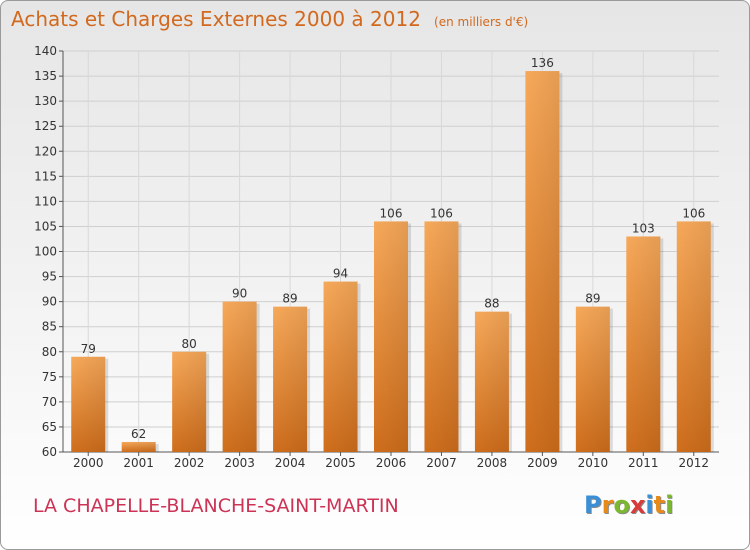 The height and width of the screenshot is (550, 750). What do you see at coordinates (45, 226) in the screenshot?
I see `y-tick-label: 105` at bounding box center [45, 226].